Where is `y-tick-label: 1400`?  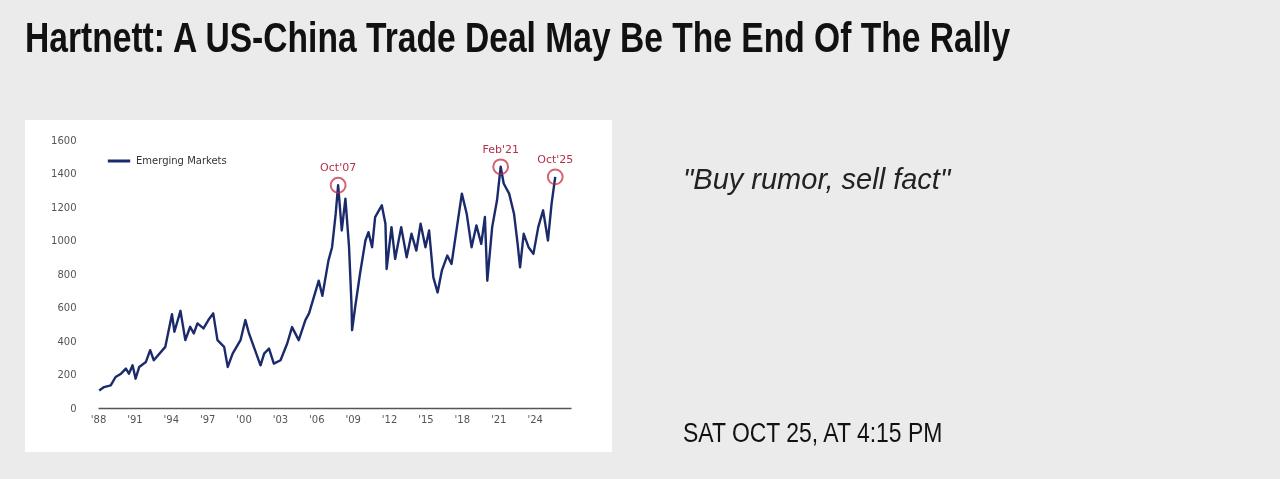
y-tick-label: 1400 is located at coordinates (64, 173).